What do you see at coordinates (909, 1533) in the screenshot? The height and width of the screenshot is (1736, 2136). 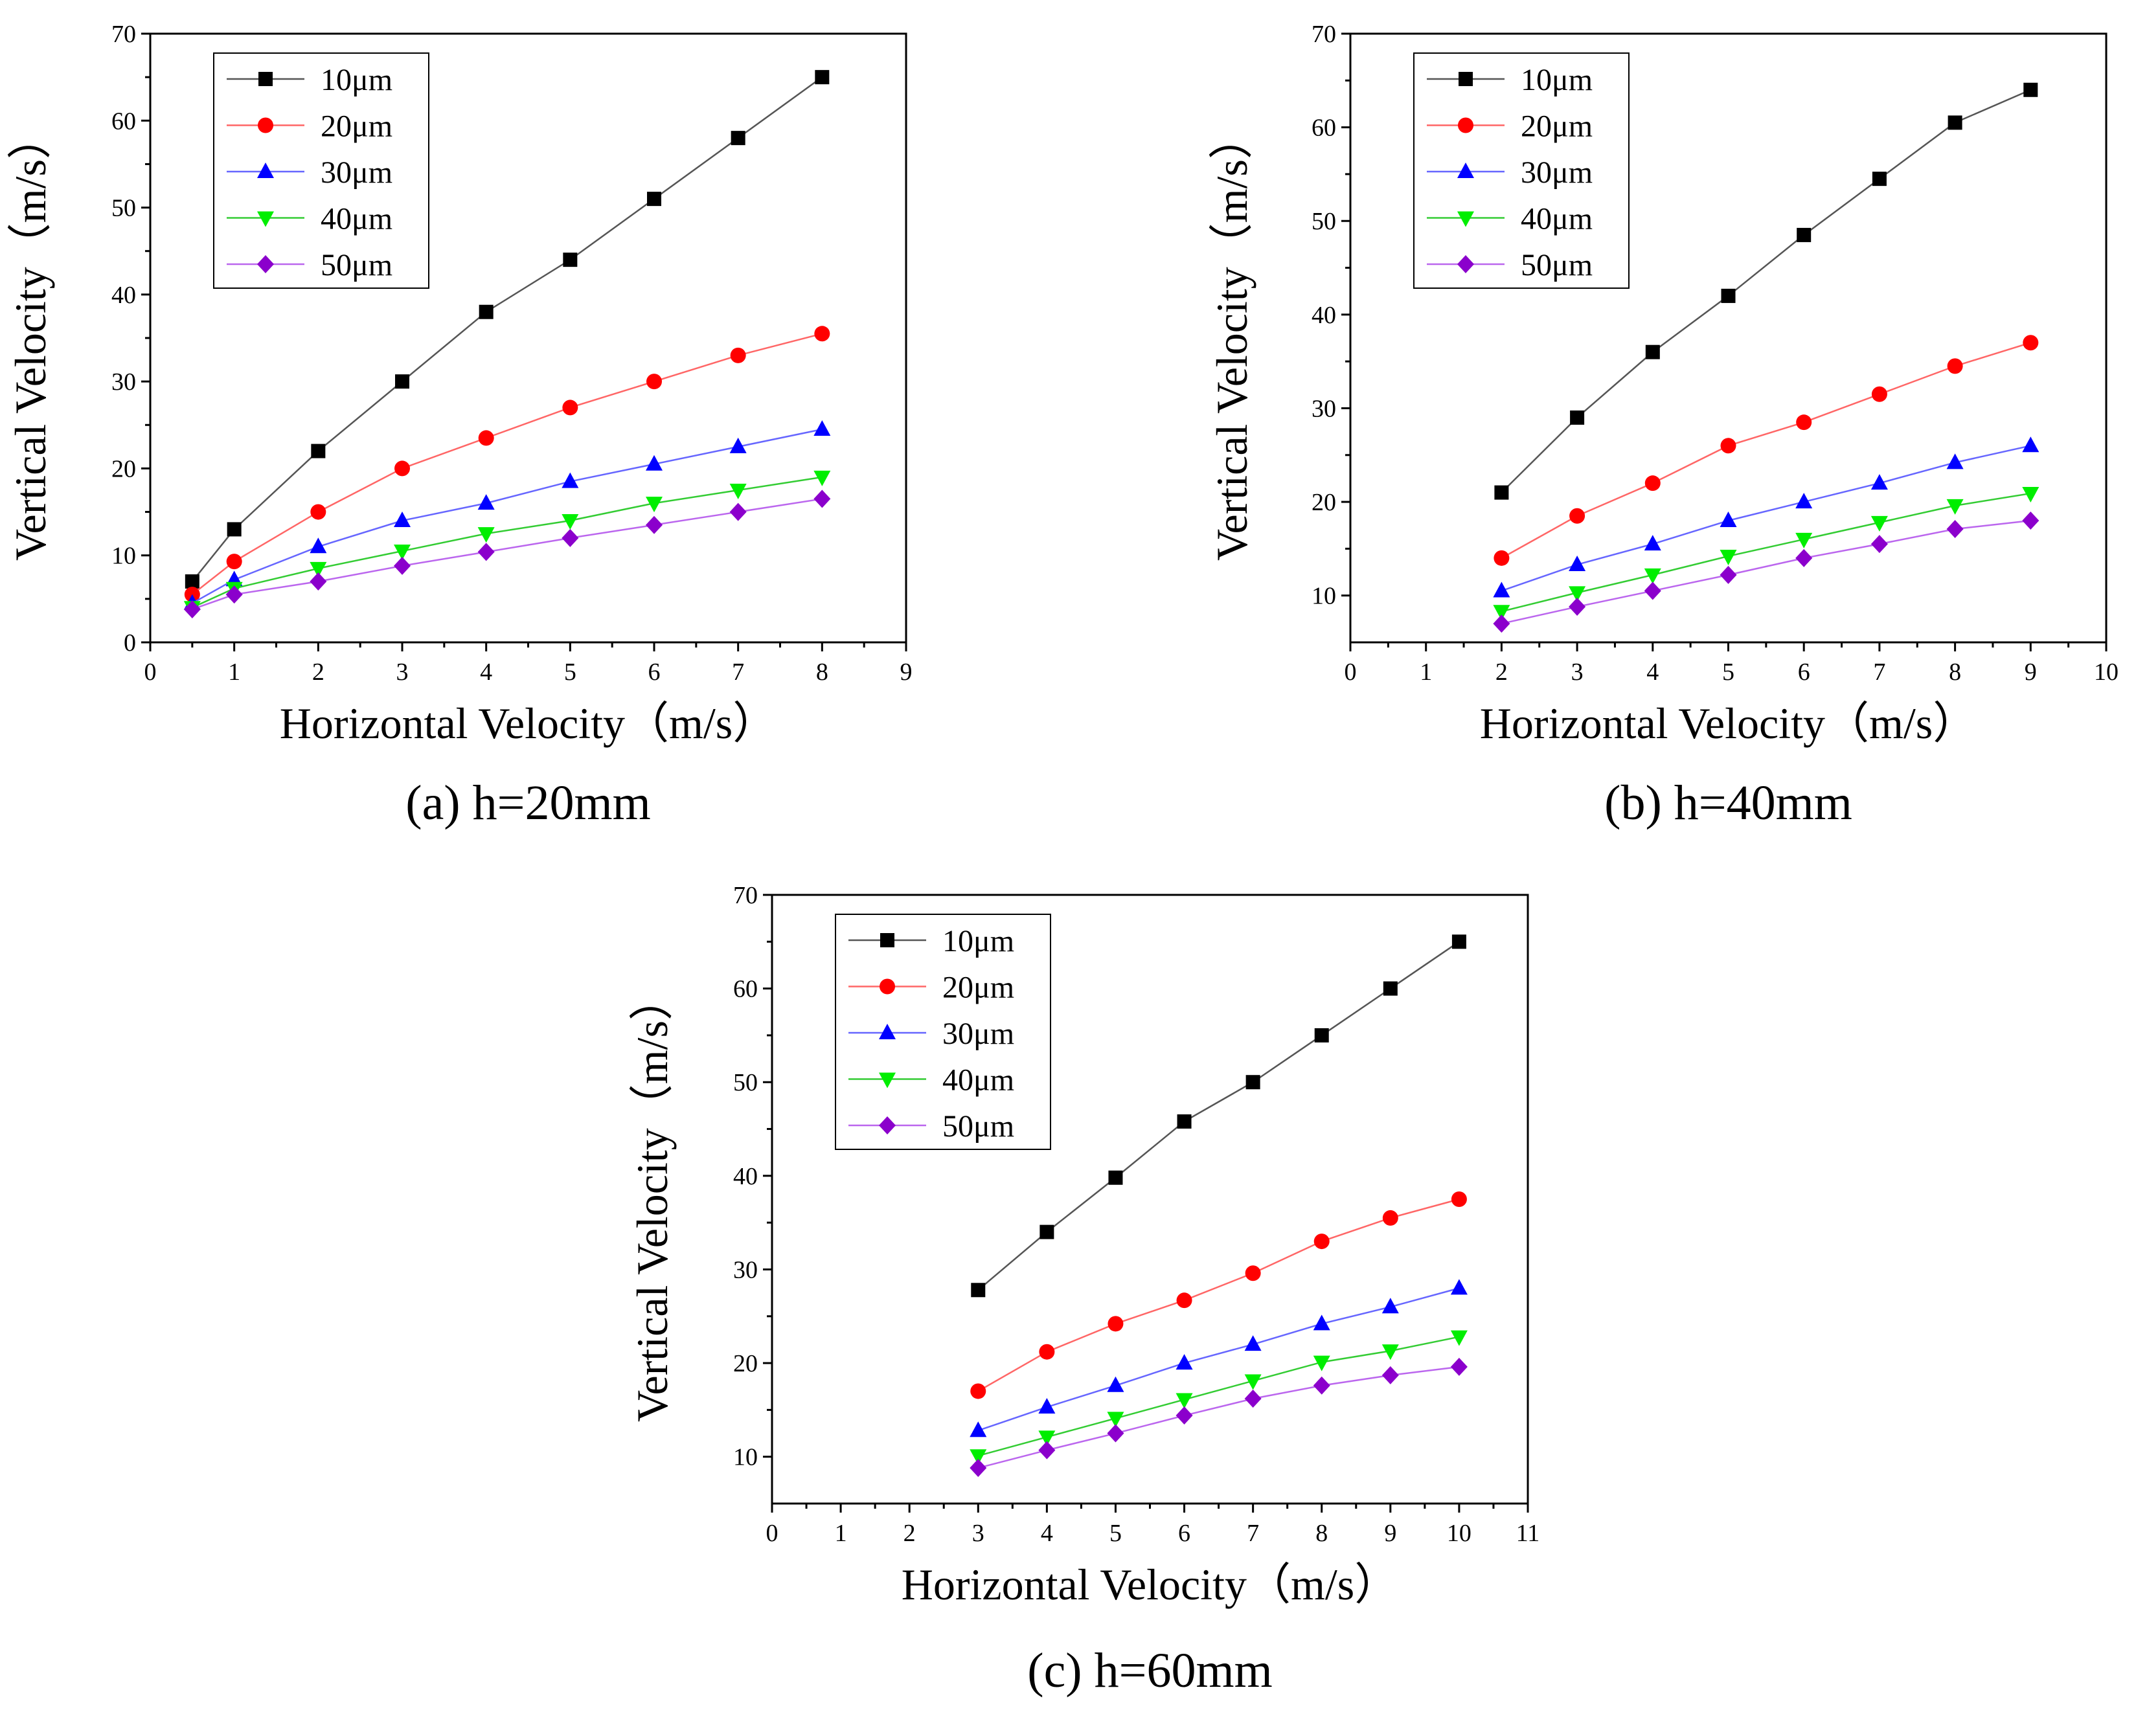 I see `x-tick-label: 2` at bounding box center [909, 1533].